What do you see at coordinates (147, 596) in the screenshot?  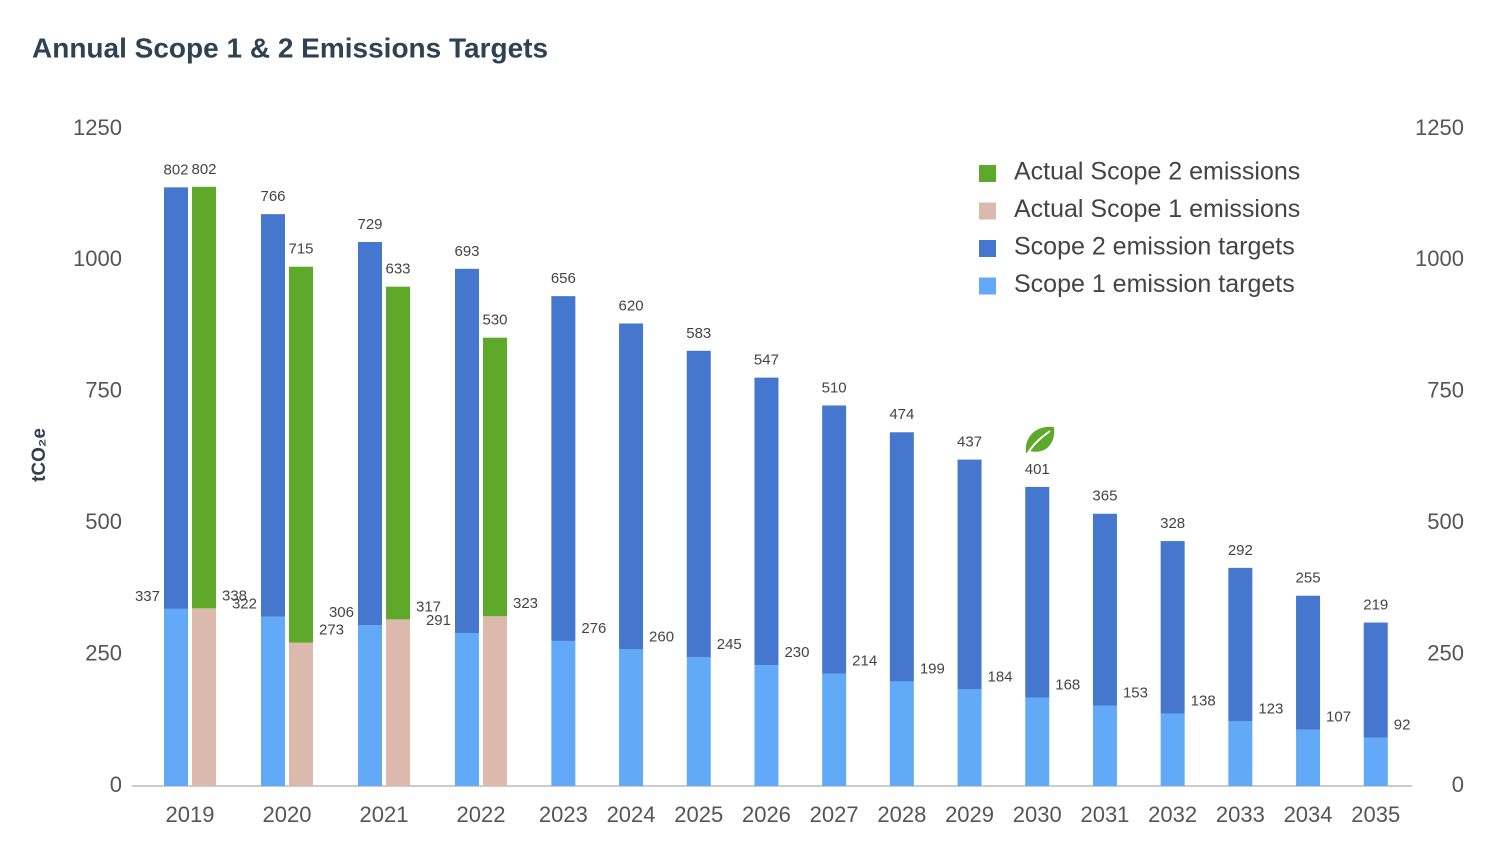 I see `value-label: 337` at bounding box center [147, 596].